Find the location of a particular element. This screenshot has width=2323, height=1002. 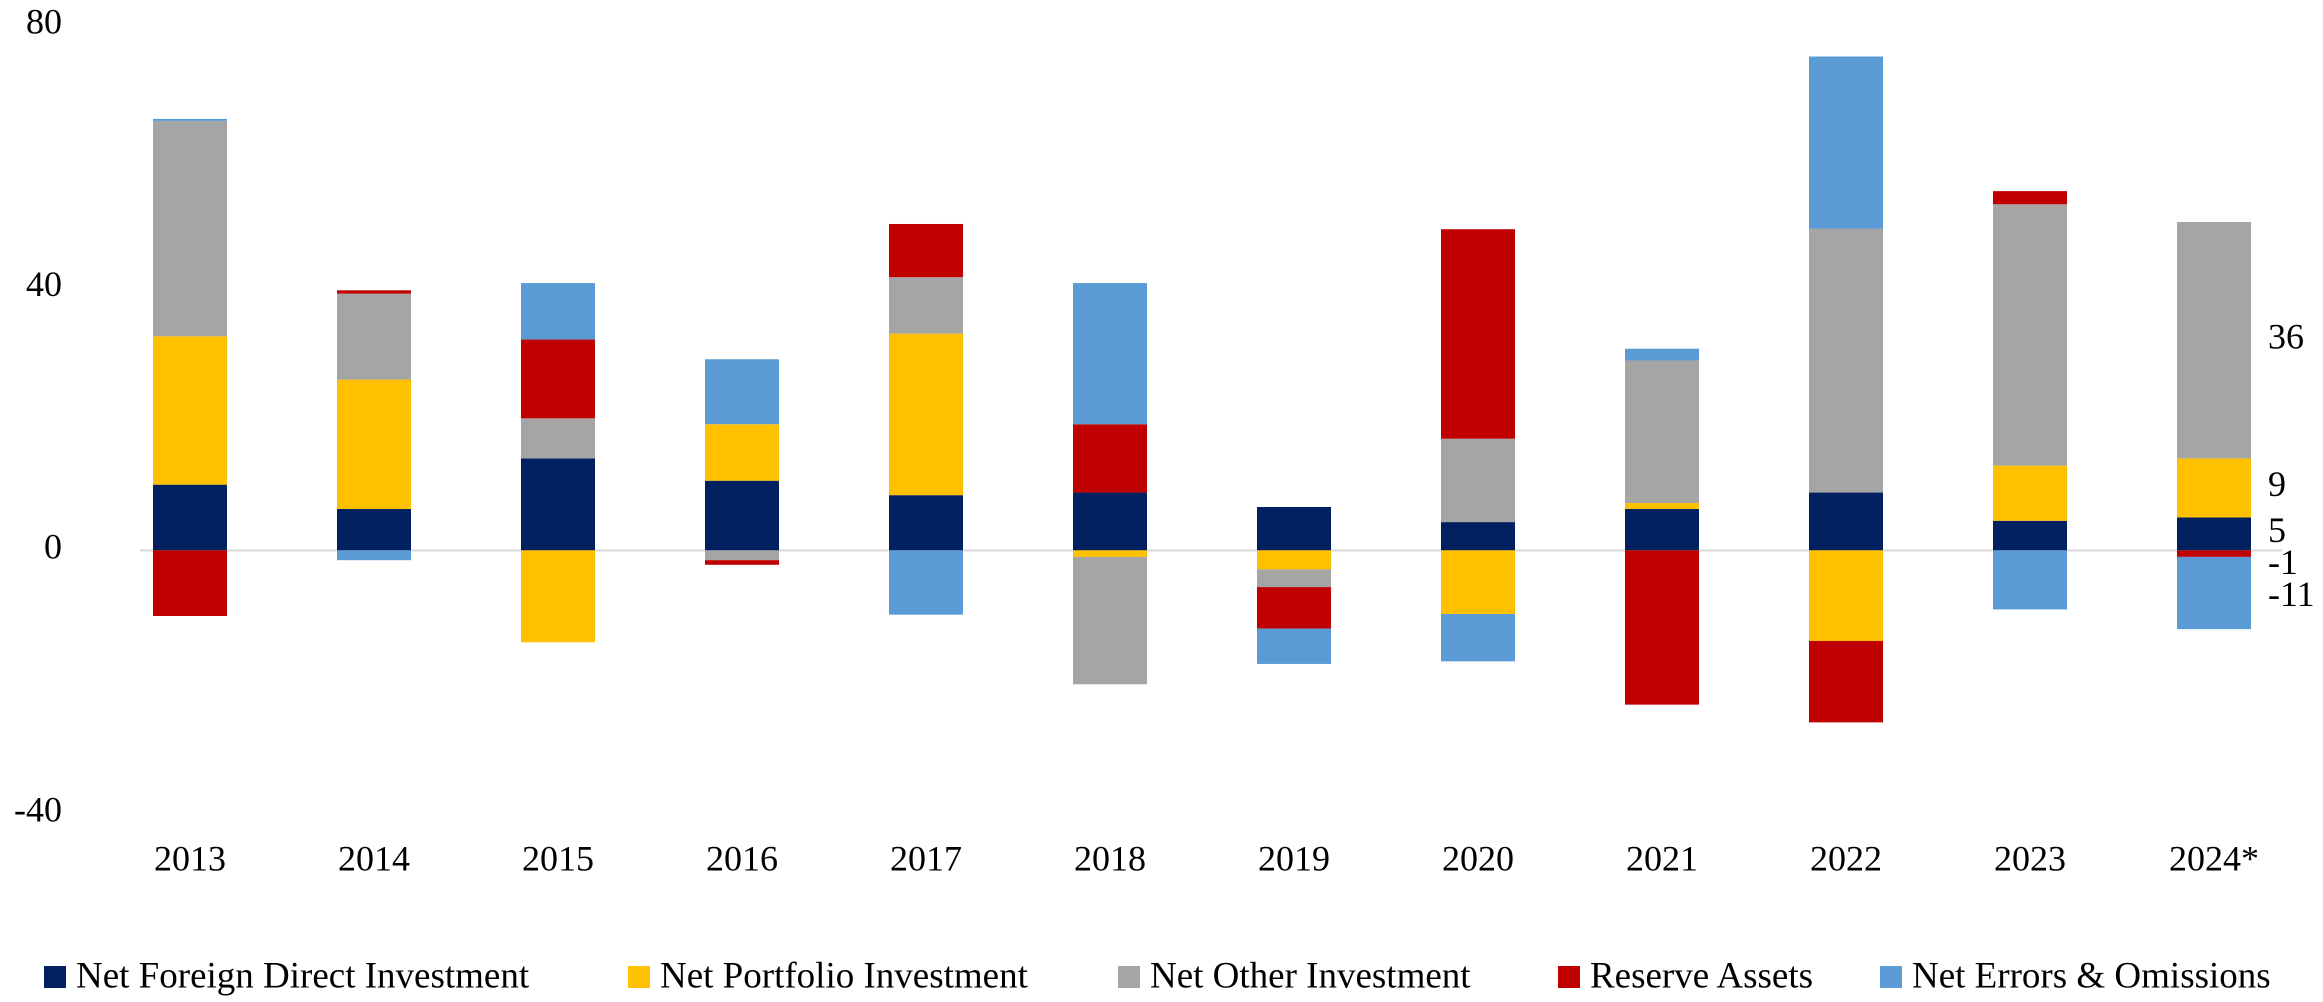

x-tick-label: 2013 is located at coordinates (190, 858).